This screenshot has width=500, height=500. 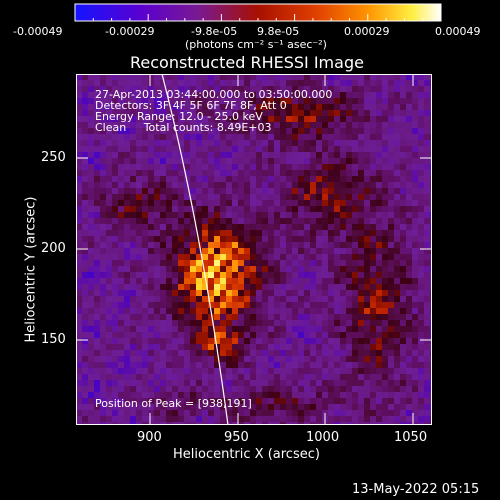 I want to click on colorbar-tick-label: 9.8e-05, so click(x=278, y=31).